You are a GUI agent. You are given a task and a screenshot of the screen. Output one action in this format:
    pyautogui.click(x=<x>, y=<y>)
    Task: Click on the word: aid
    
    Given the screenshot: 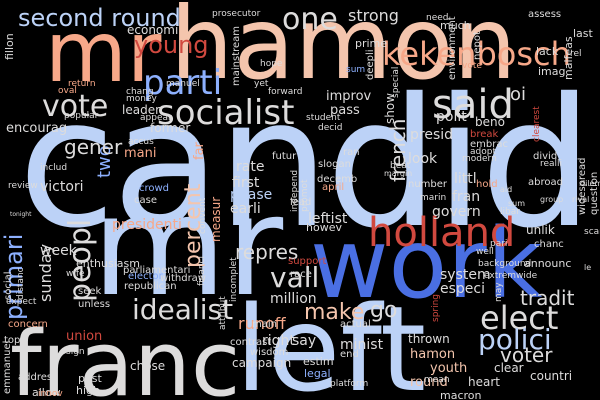 What is the action you would take?
    pyautogui.click(x=506, y=189)
    